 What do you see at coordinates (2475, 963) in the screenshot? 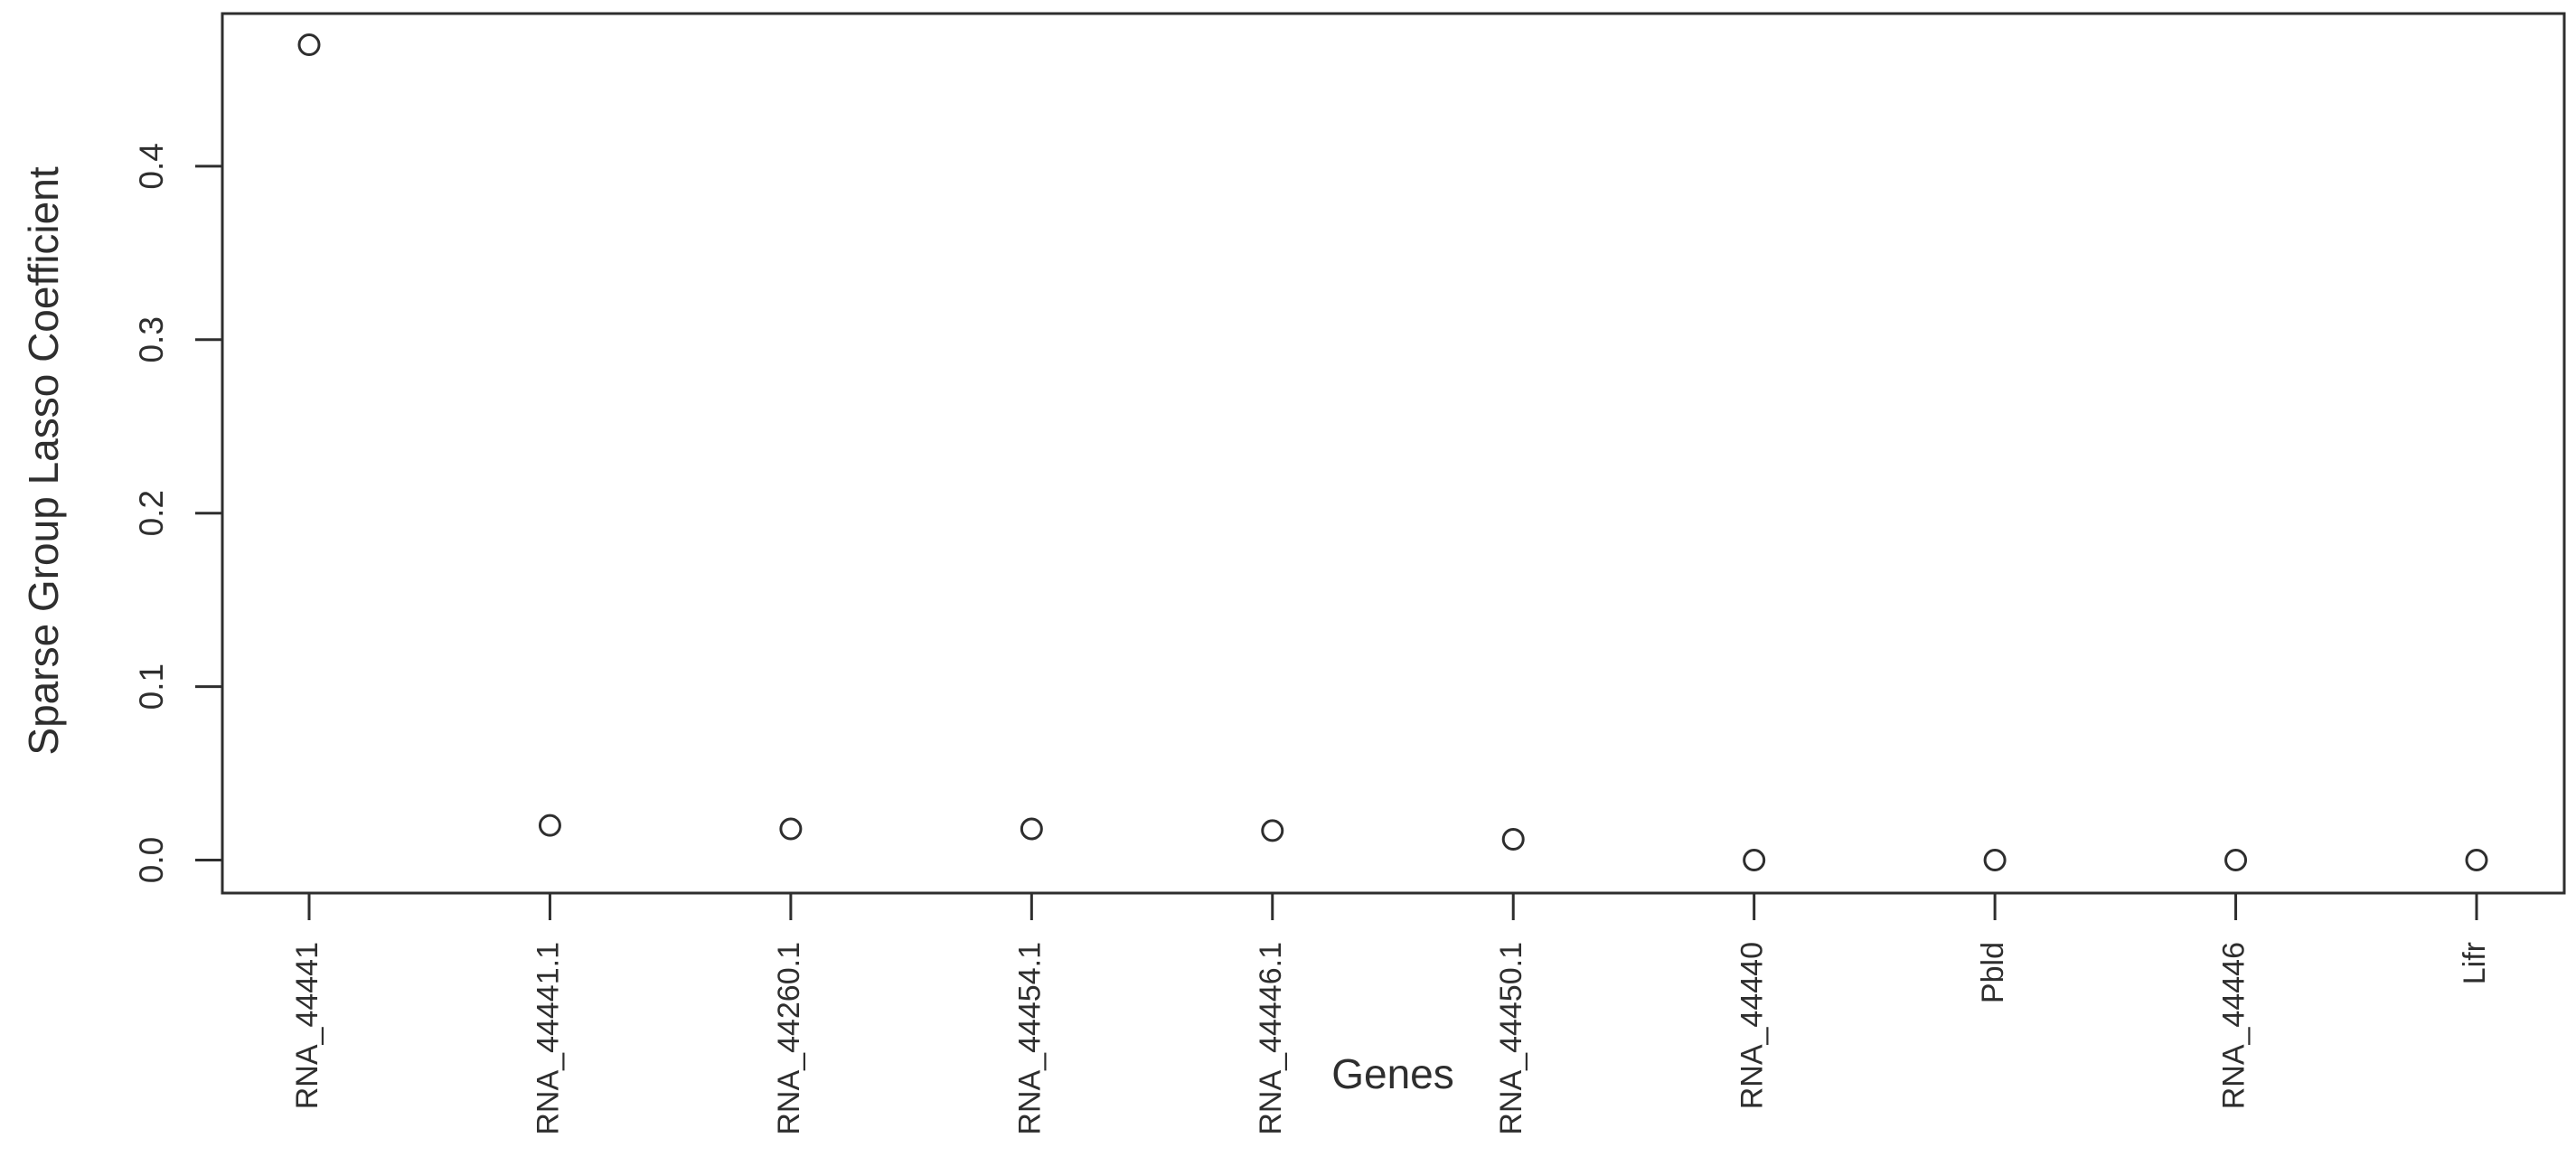
I see `x-tick-label: Lifr` at bounding box center [2475, 963].